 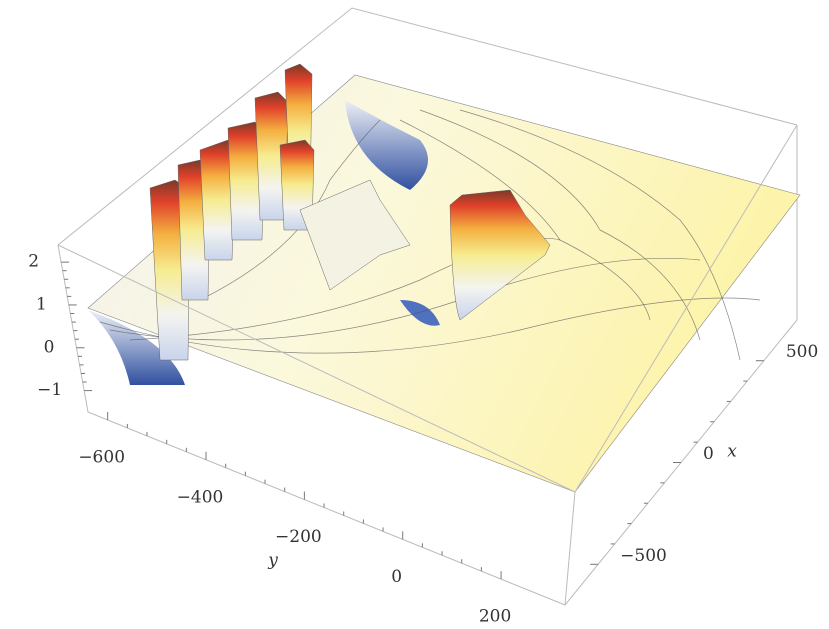 What do you see at coordinates (272, 561) in the screenshot?
I see `y-axis-label: y` at bounding box center [272, 561].